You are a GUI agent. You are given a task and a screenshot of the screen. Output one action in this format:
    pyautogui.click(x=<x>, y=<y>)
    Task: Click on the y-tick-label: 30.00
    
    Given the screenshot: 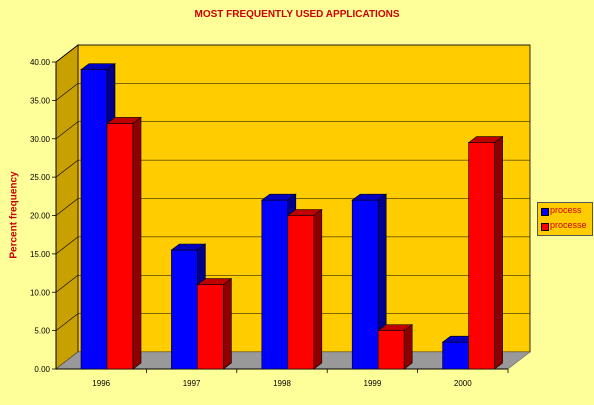 What is the action you would take?
    pyautogui.click(x=40, y=139)
    